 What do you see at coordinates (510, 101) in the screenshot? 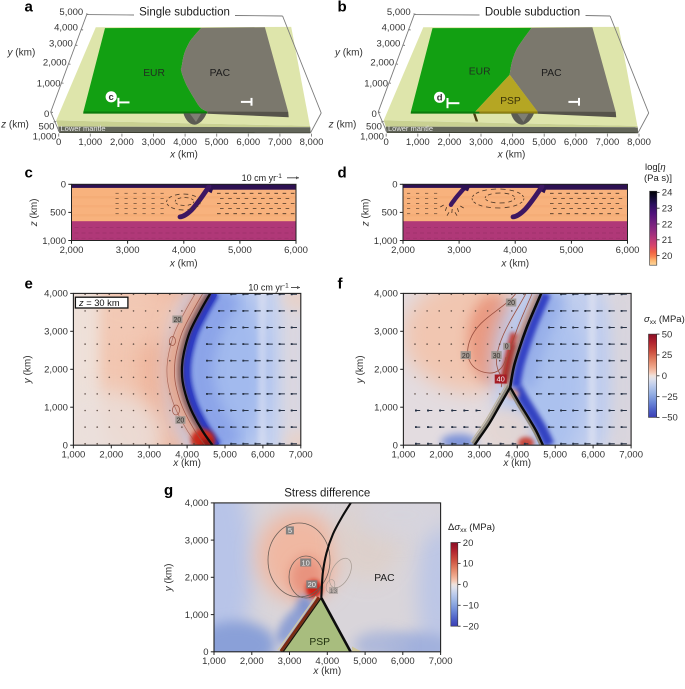
I see `svg-text: PSP` at bounding box center [510, 101].